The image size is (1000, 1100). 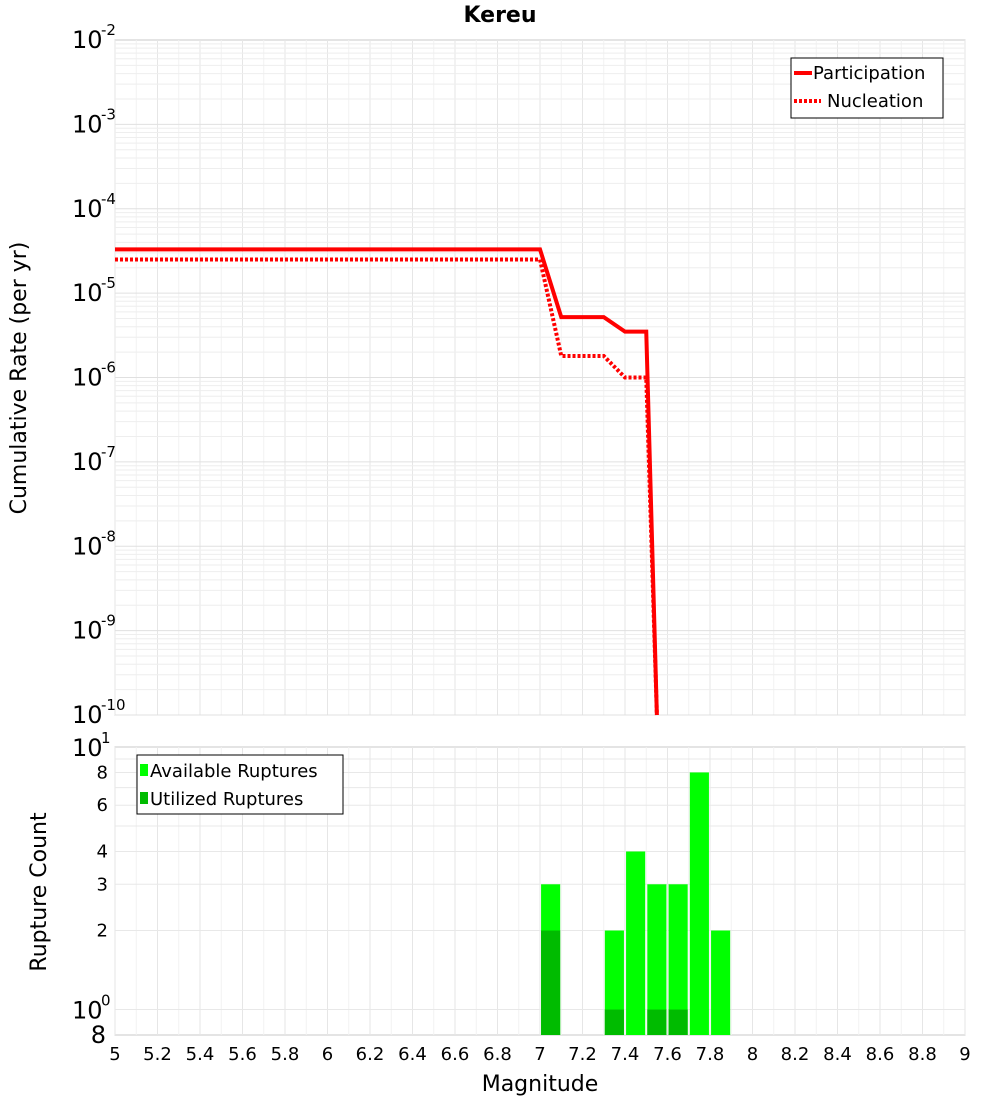 I want to click on x-tick-label: 5, so click(x=114, y=1054).